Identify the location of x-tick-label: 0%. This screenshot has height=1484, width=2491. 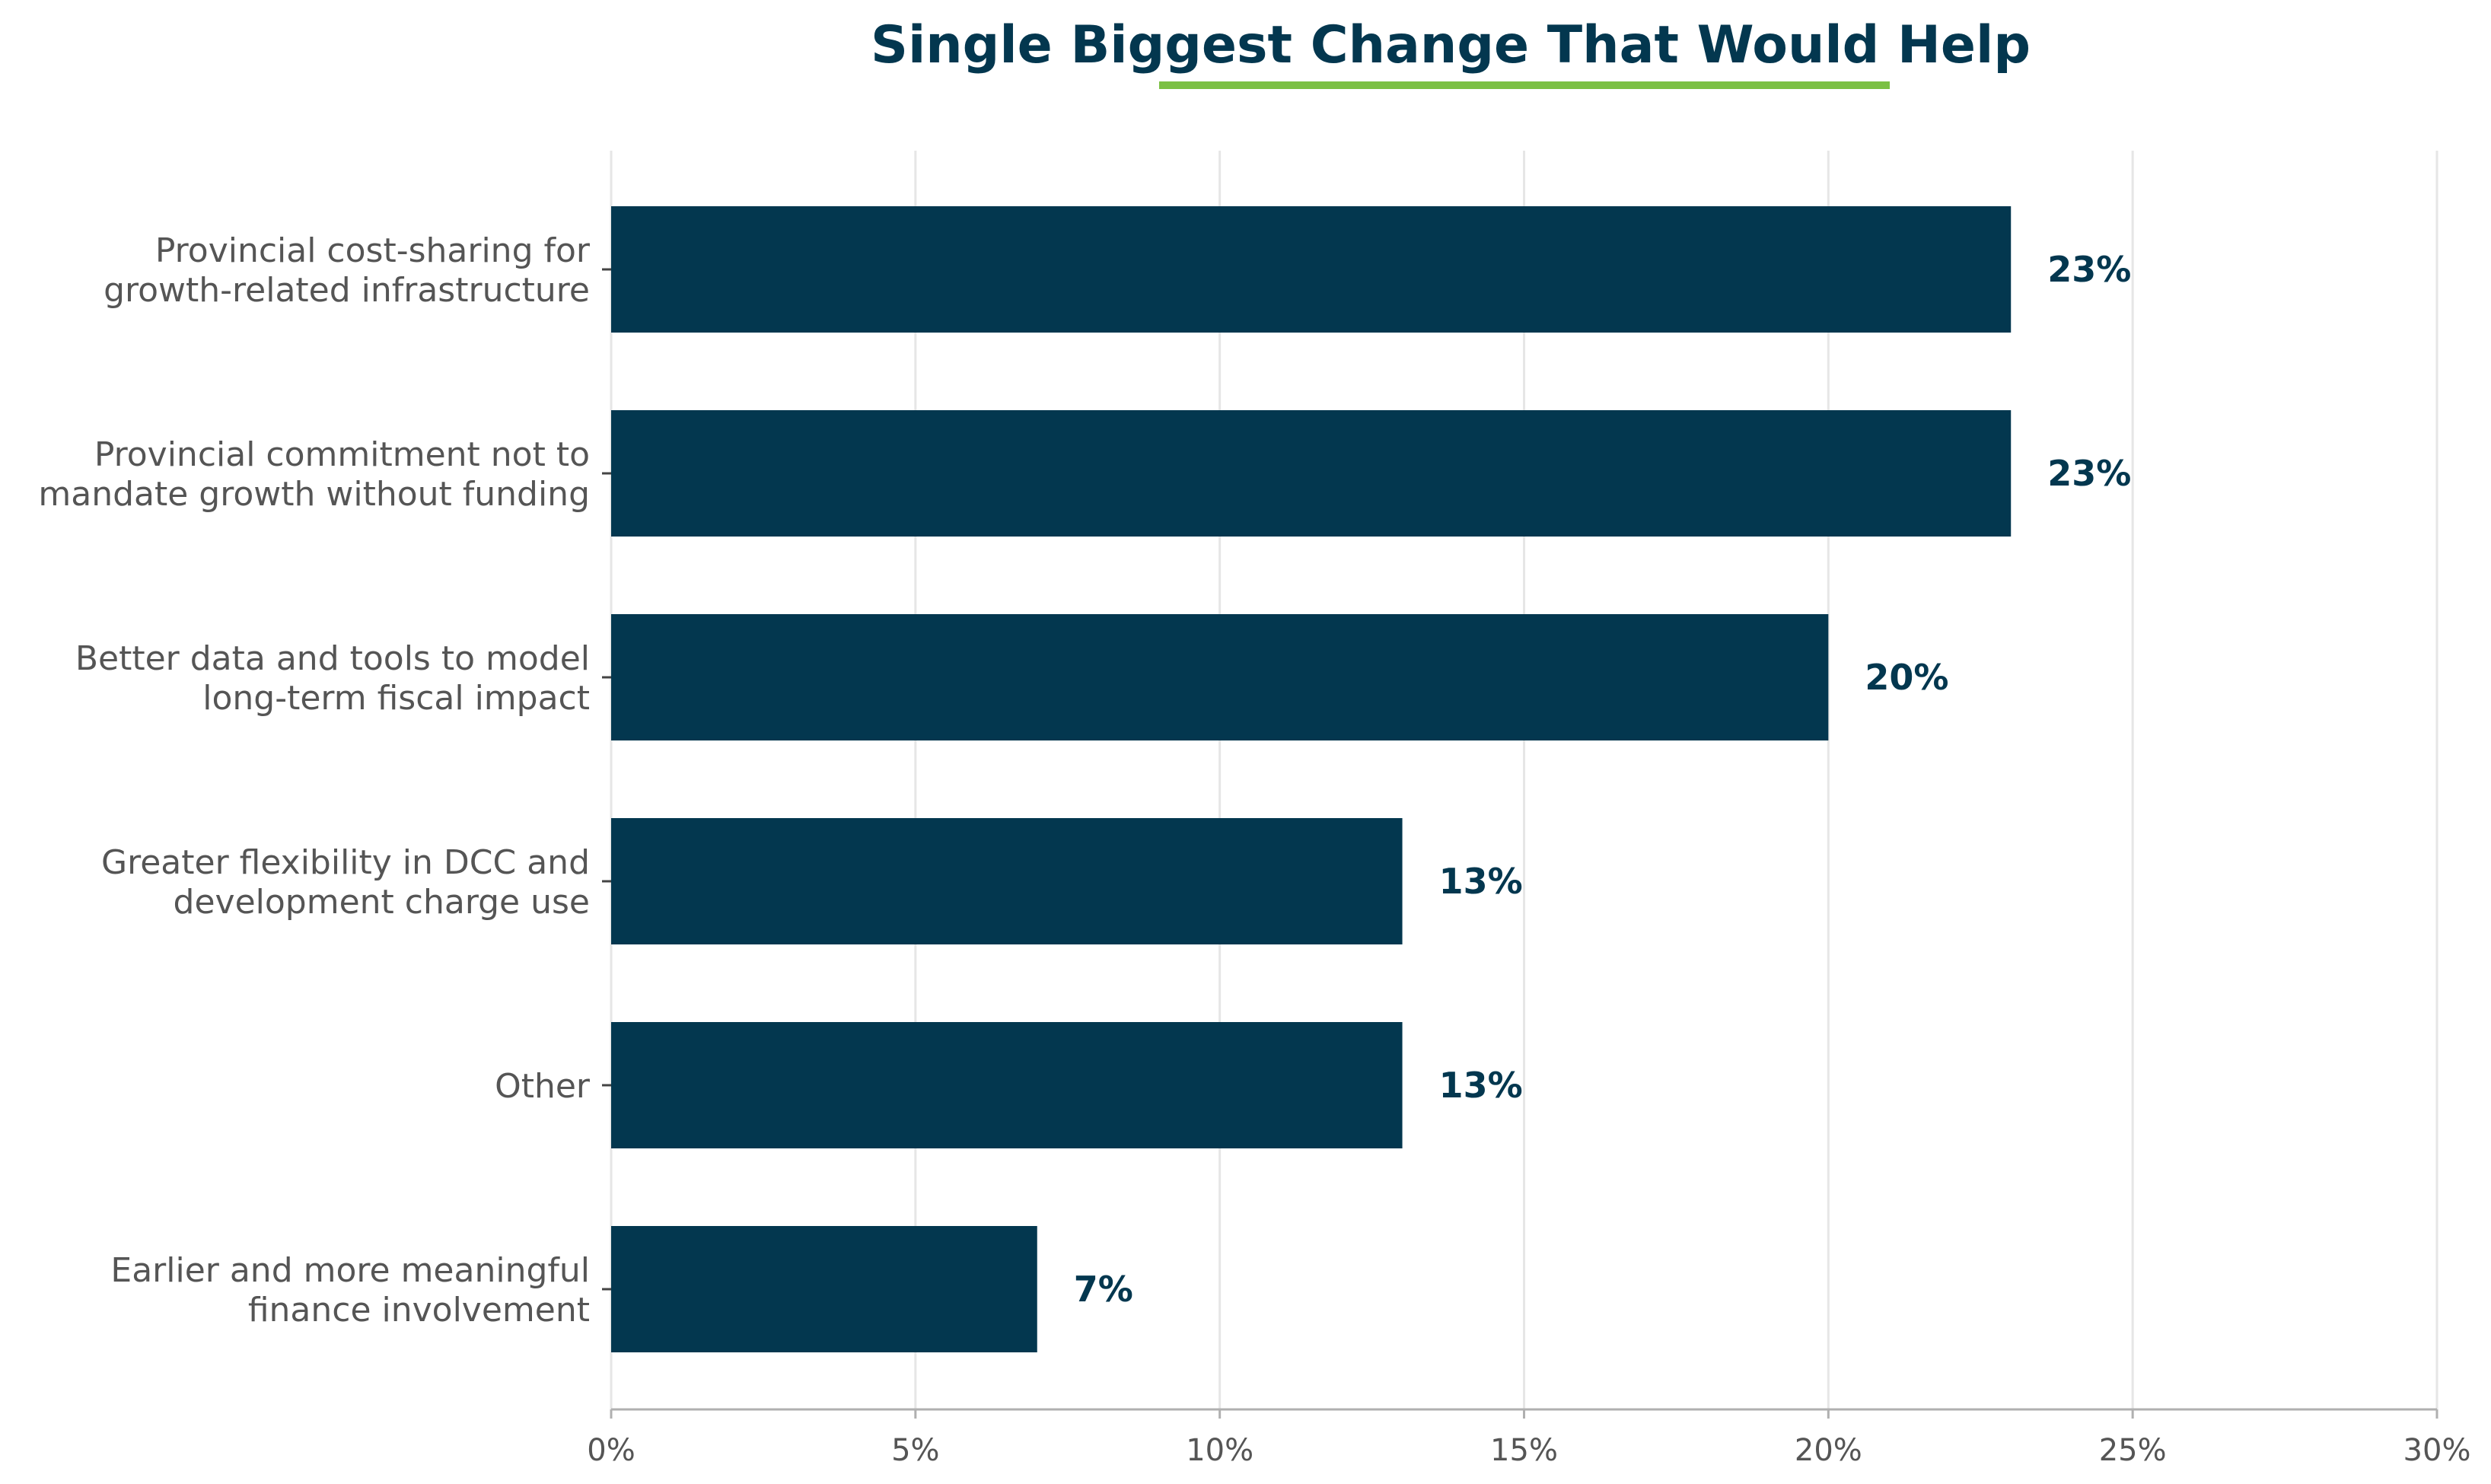
(611, 1450).